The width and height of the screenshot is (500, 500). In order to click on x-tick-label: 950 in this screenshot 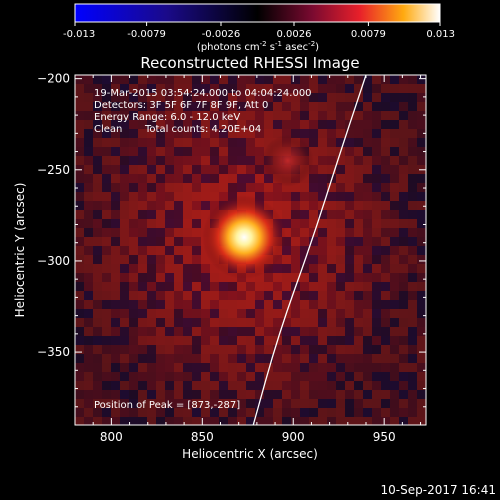, I will do `click(384, 437)`.